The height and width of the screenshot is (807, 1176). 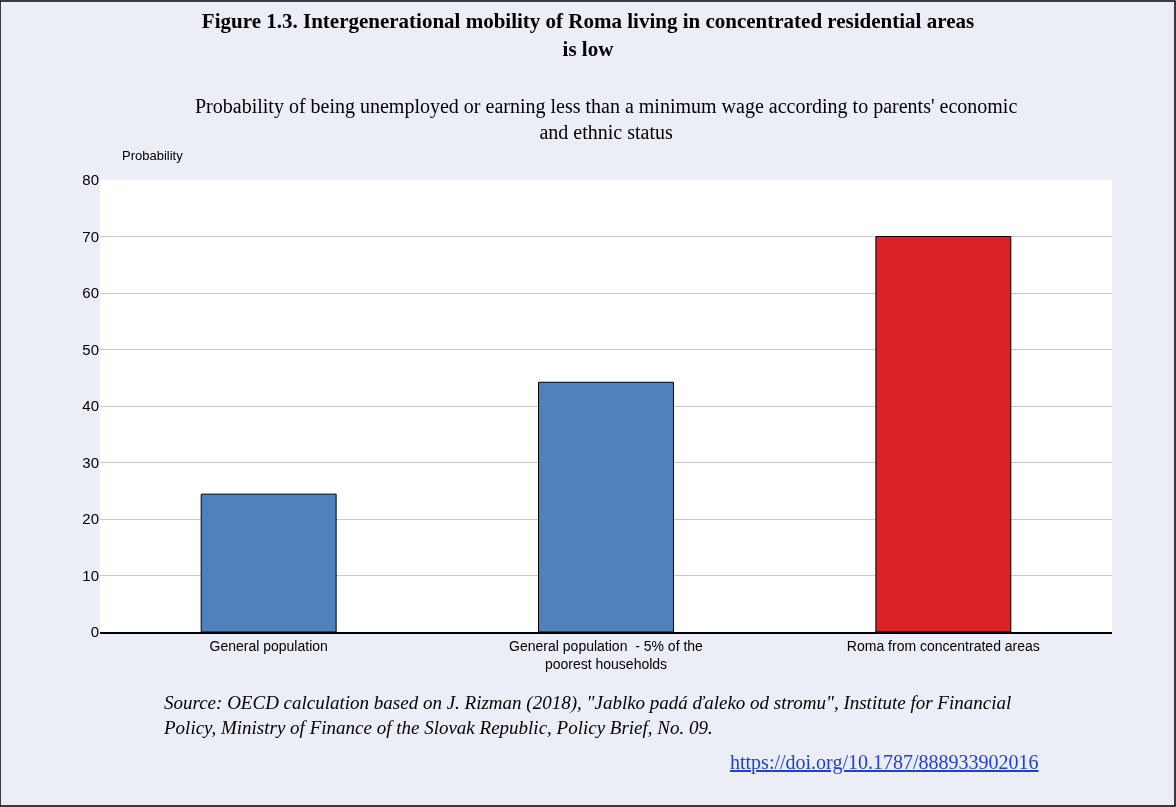 What do you see at coordinates (587, 715) in the screenshot?
I see `source-note: Source: OECD calculation based on J. Rizman (2018), "Jablko padá ďaleko od stromu", Institute for Financial Policy, Ministry of Finance of the Slovak Republic, Policy Brief, No. 09.` at bounding box center [587, 715].